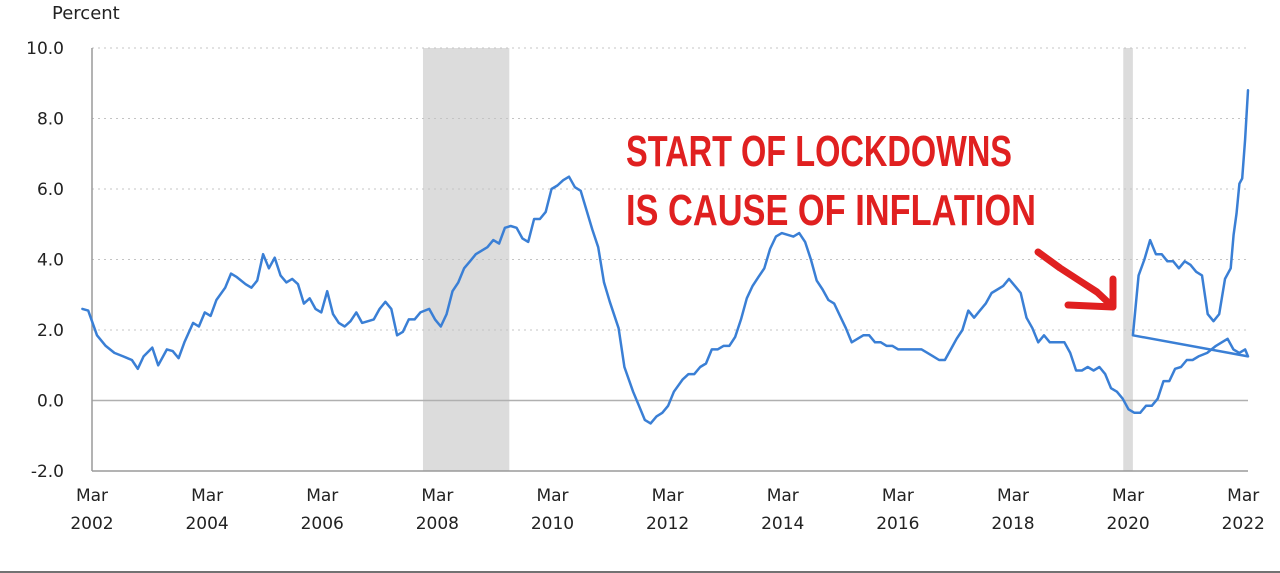 This screenshot has height=573, width=1280. Describe the element at coordinates (552, 524) in the screenshot. I see `x-tick-year-4: 2010` at that location.